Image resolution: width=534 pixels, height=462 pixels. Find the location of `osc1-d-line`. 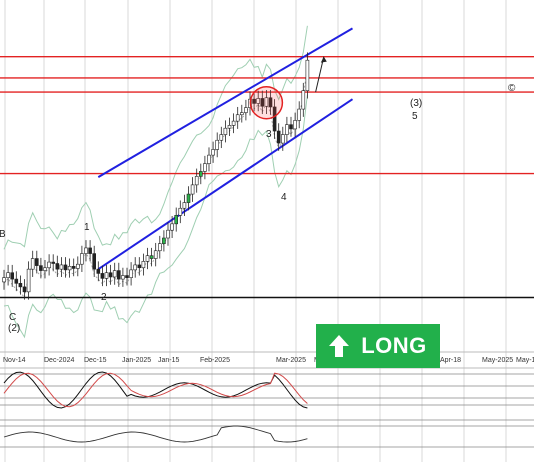

osc1-d-line is located at coordinates (155, 390).